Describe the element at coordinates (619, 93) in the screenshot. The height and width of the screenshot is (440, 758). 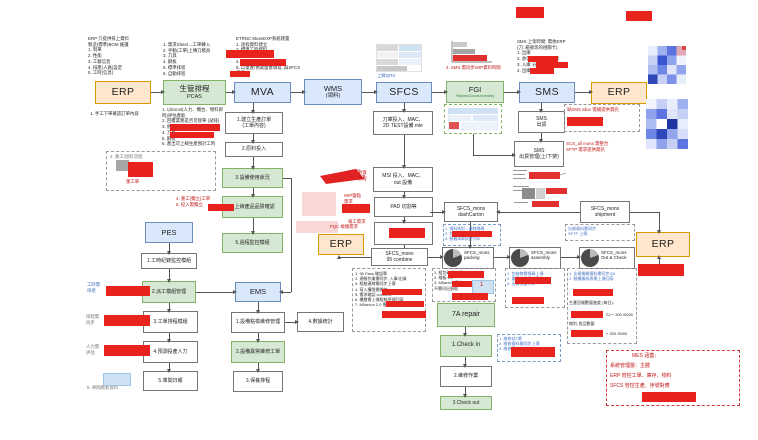
I see `node-erp-top-right: ERP` at that location.